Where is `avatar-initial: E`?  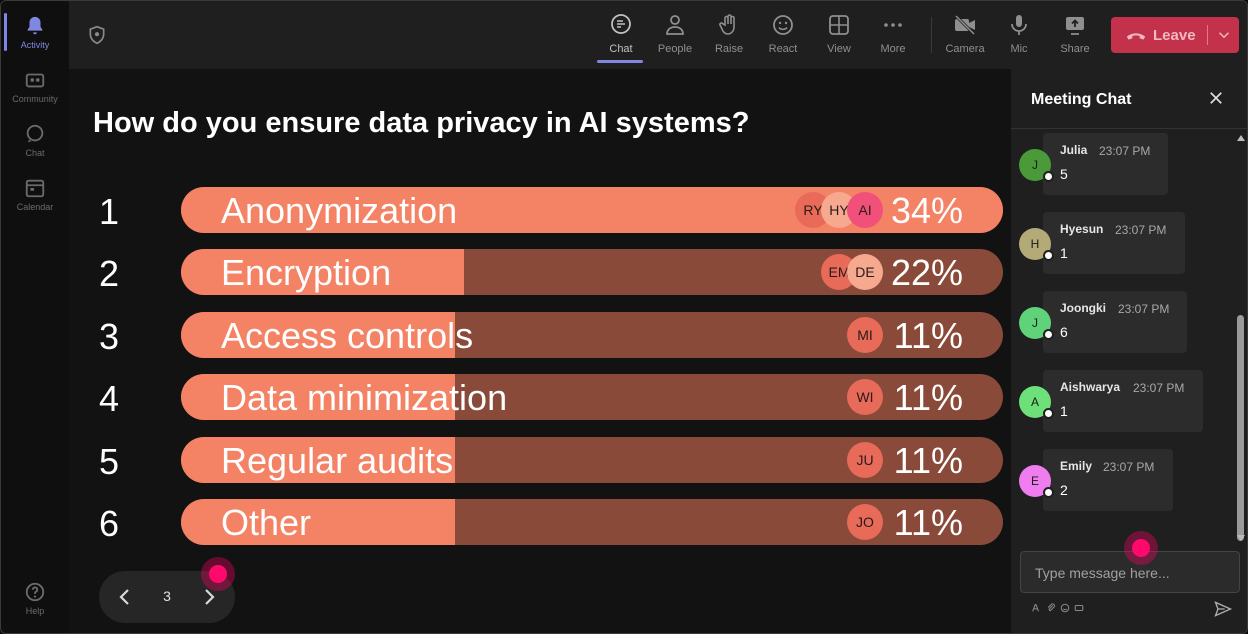
avatar-initial: E is located at coordinates (1034, 481).